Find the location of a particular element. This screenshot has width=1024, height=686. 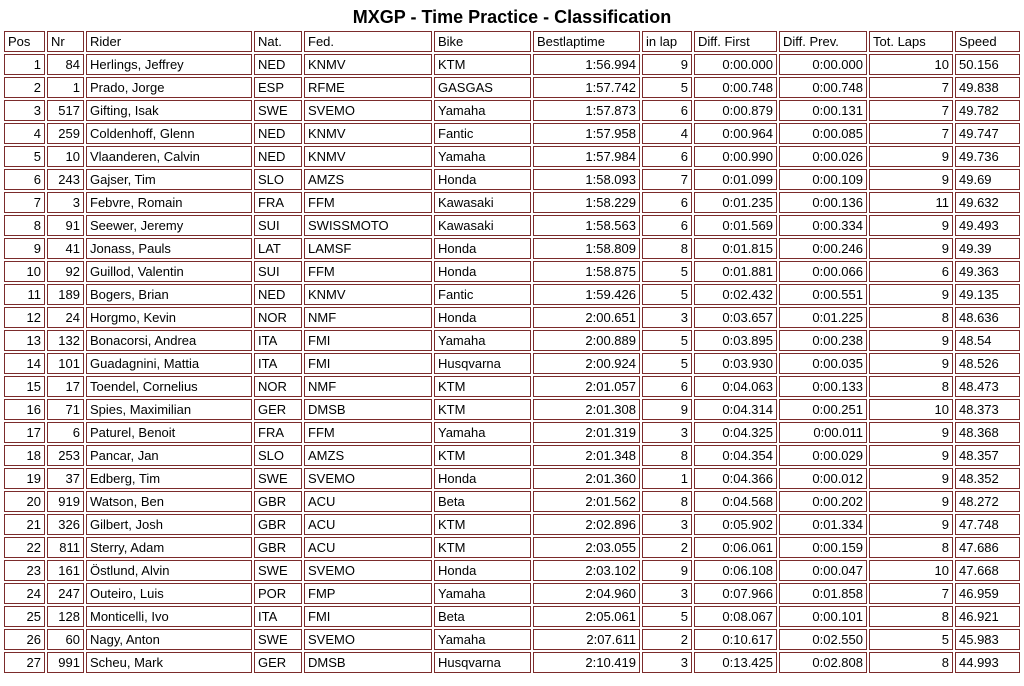

cell-rider: Gifting, Isak is located at coordinates (169, 110).